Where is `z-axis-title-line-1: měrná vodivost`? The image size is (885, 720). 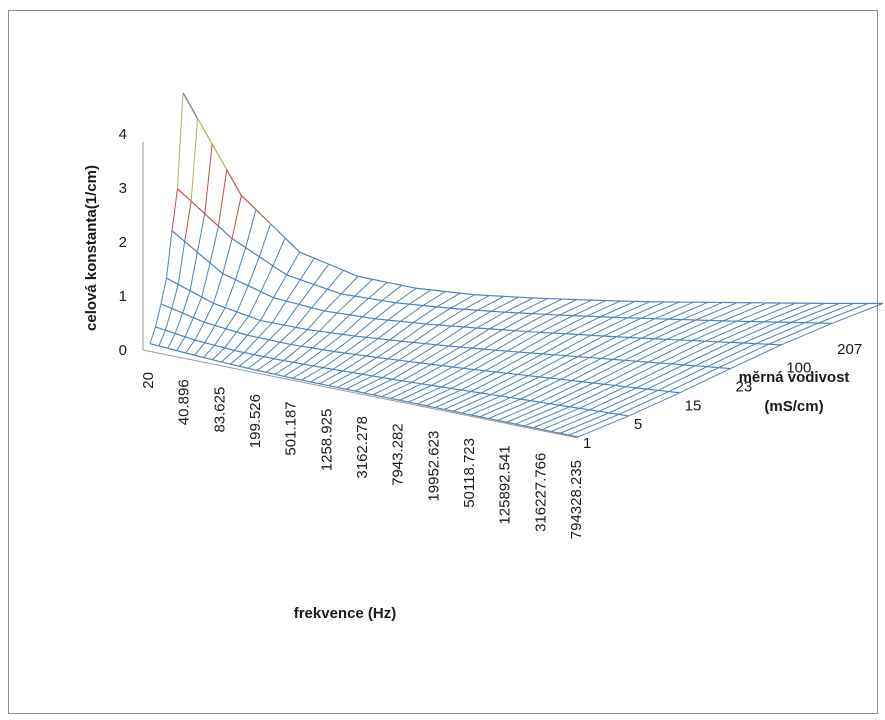 z-axis-title-line-1: měrná vodivost is located at coordinates (794, 377).